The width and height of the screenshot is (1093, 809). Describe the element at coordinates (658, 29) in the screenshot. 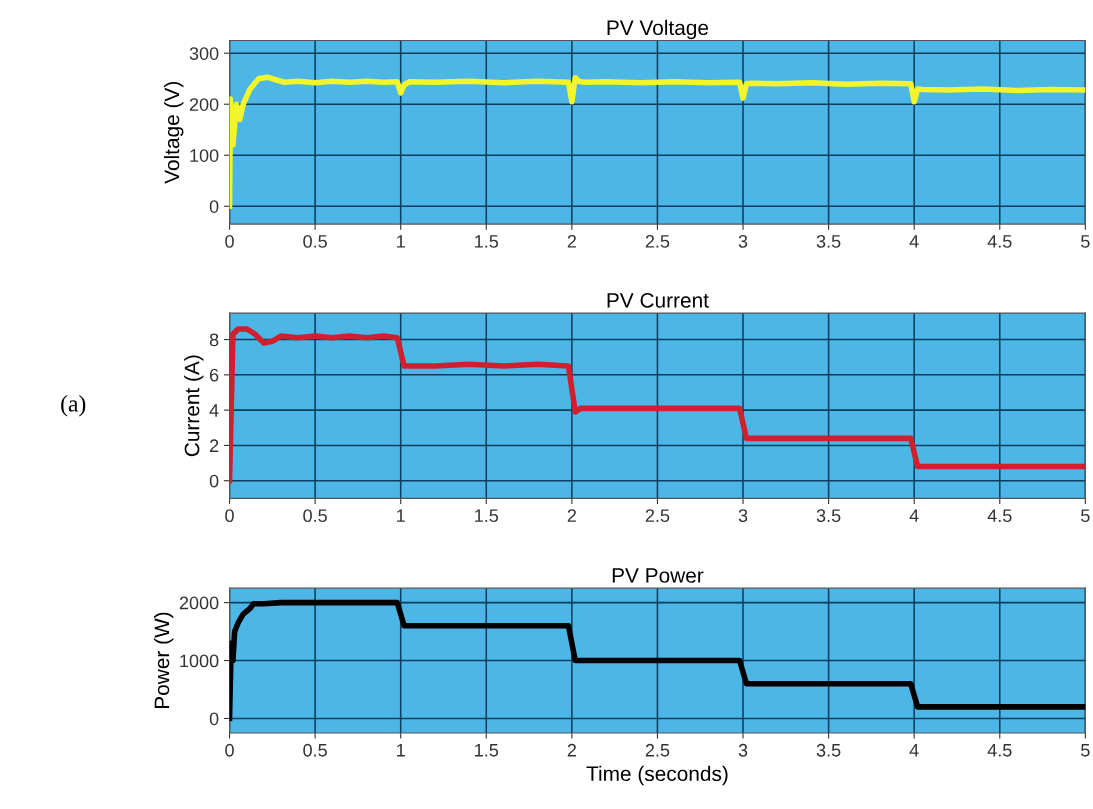

I see `chart-title: PV Voltage` at that location.